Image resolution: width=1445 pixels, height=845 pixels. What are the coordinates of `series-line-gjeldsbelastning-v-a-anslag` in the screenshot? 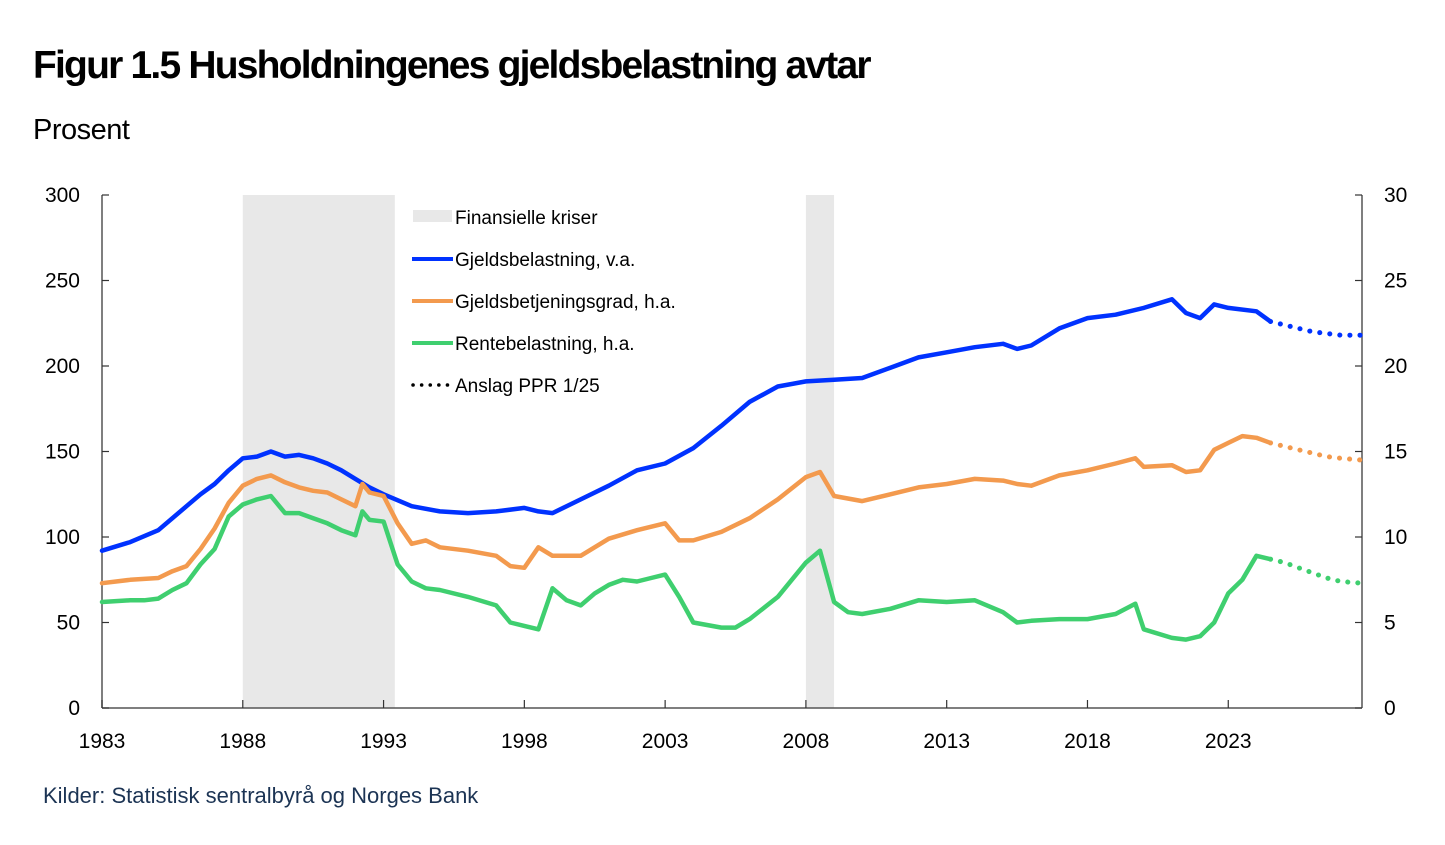 It's located at (1316, 328).